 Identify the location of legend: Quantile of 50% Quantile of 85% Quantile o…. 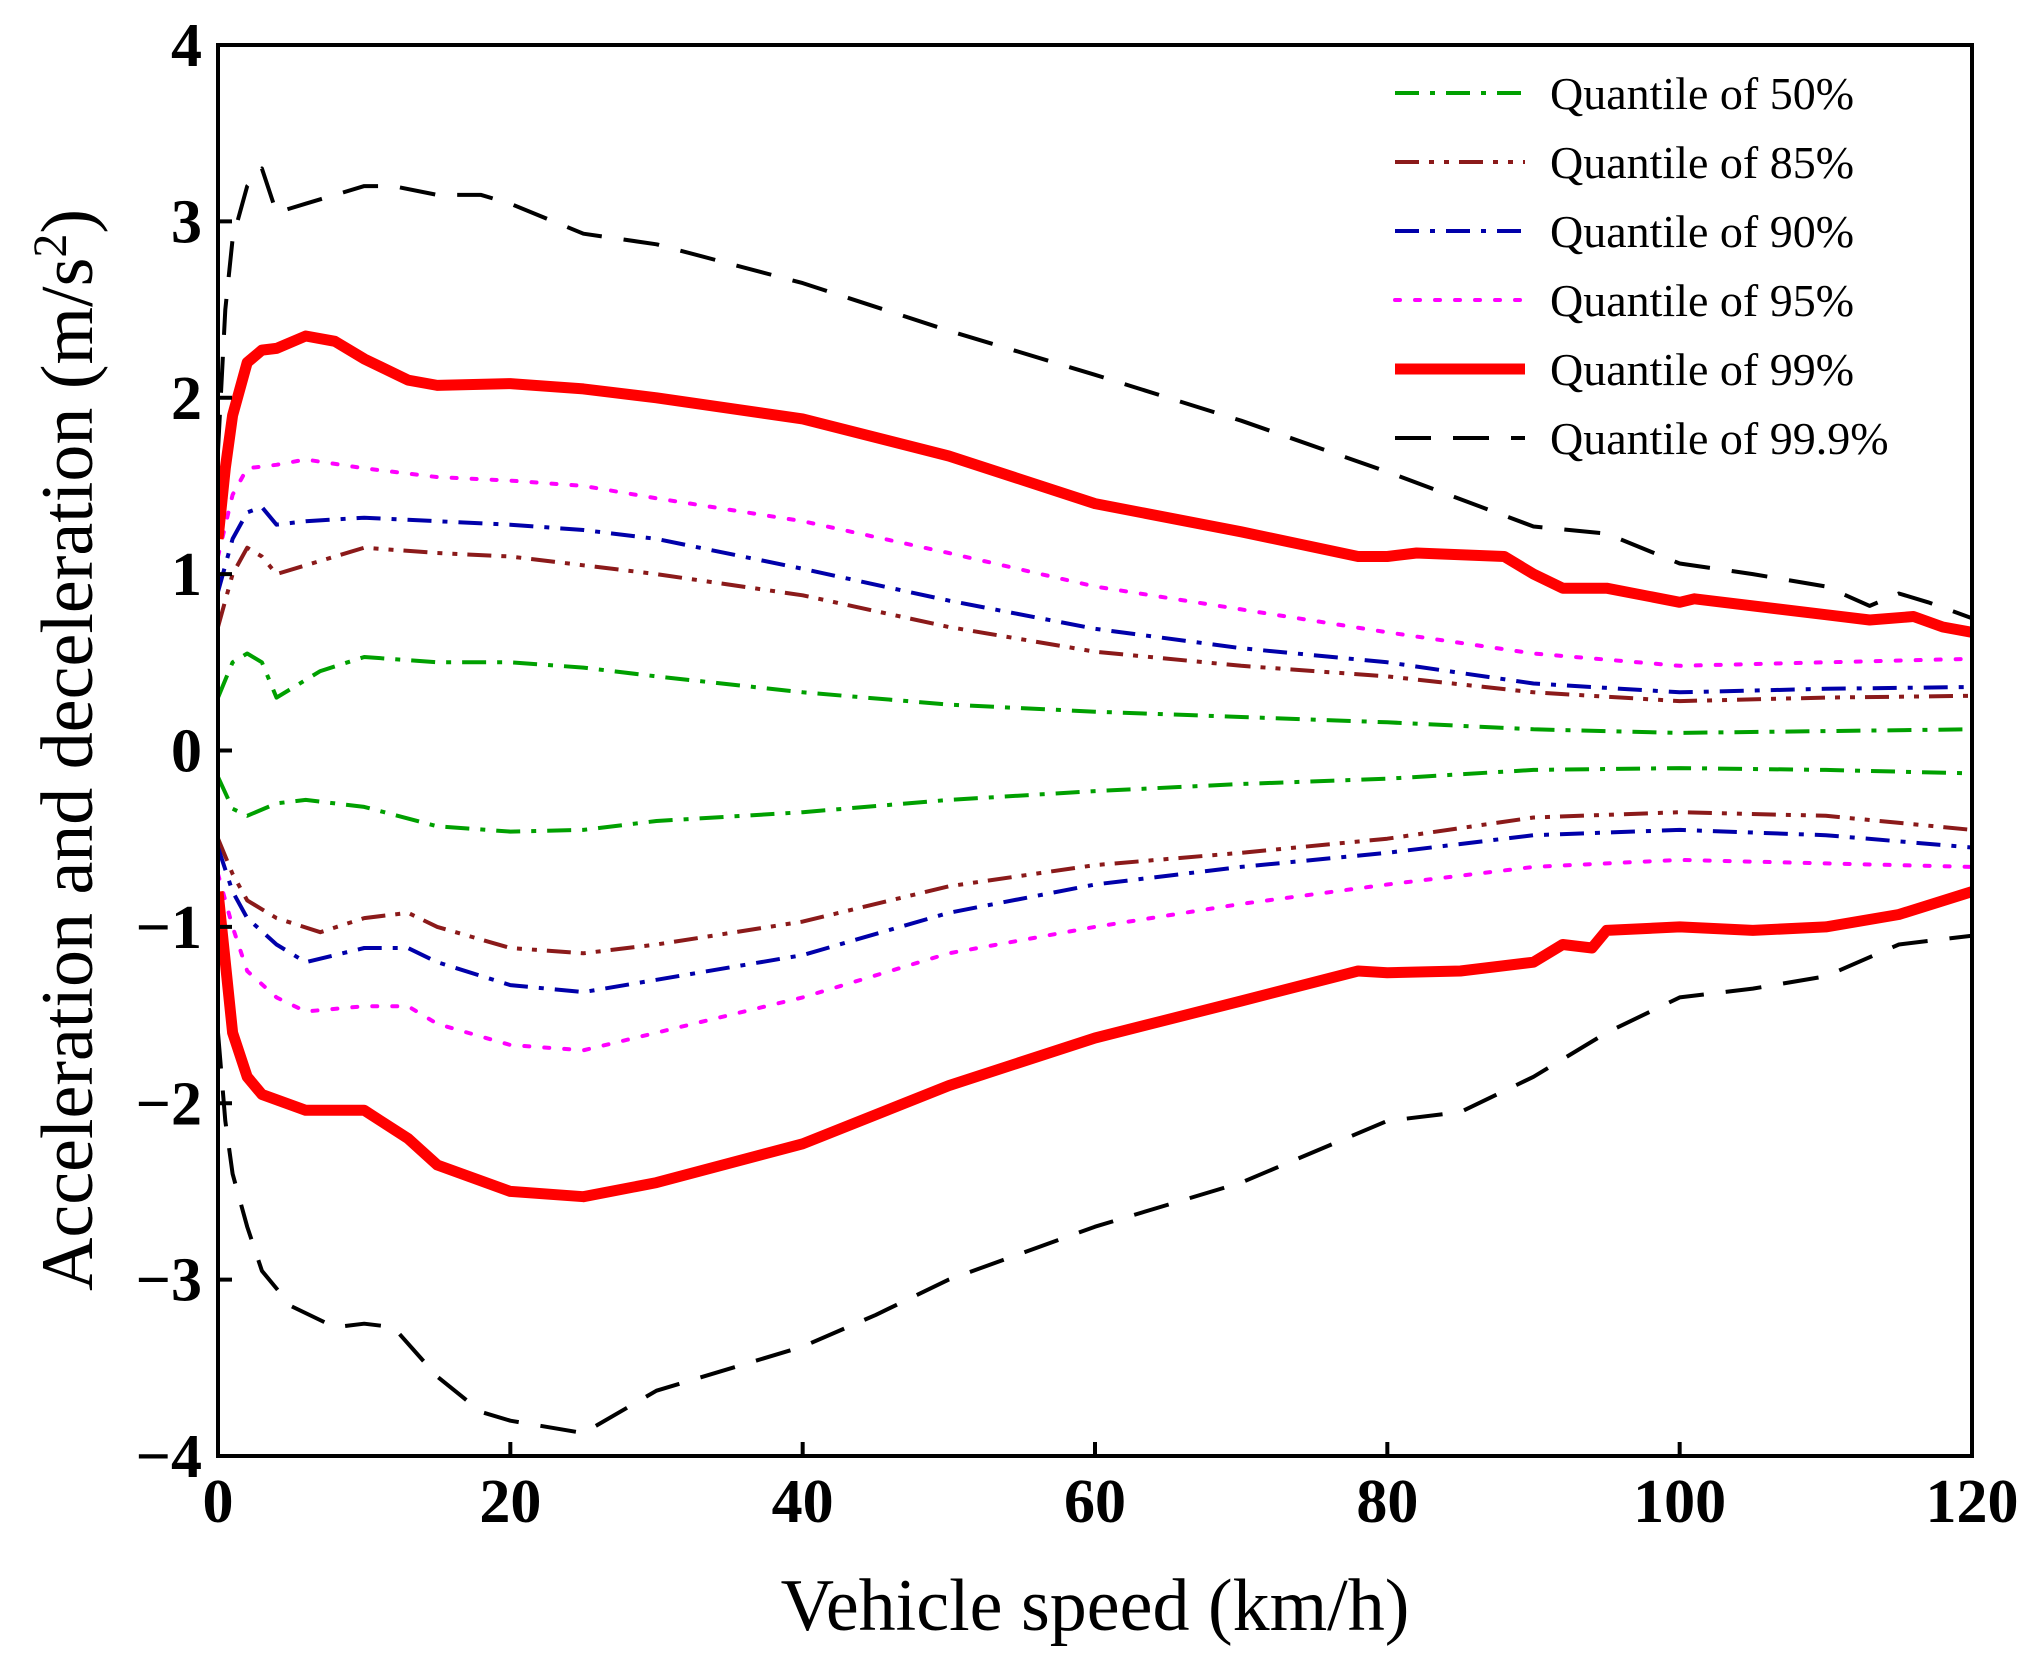
(1641, 266).